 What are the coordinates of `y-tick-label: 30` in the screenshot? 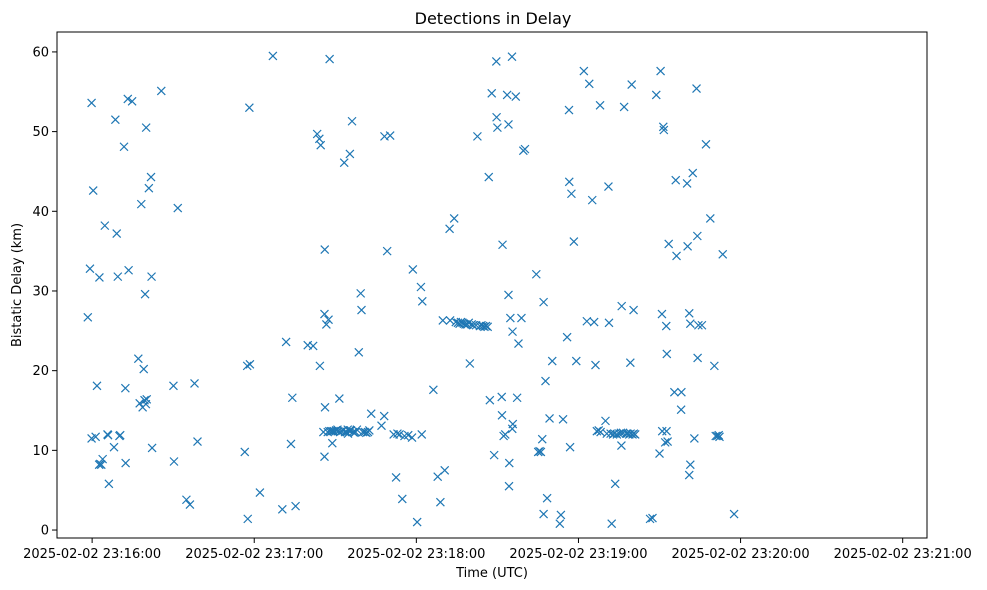 It's located at (40, 291).